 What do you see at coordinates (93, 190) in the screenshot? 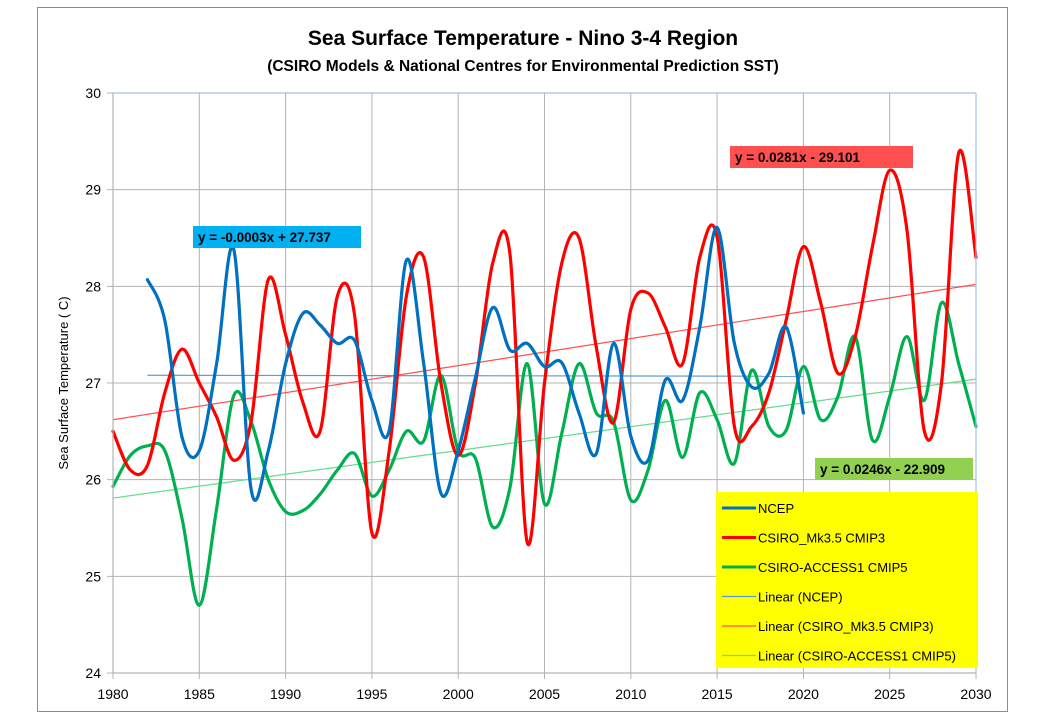
I see `y-tick-label: 29` at bounding box center [93, 190].